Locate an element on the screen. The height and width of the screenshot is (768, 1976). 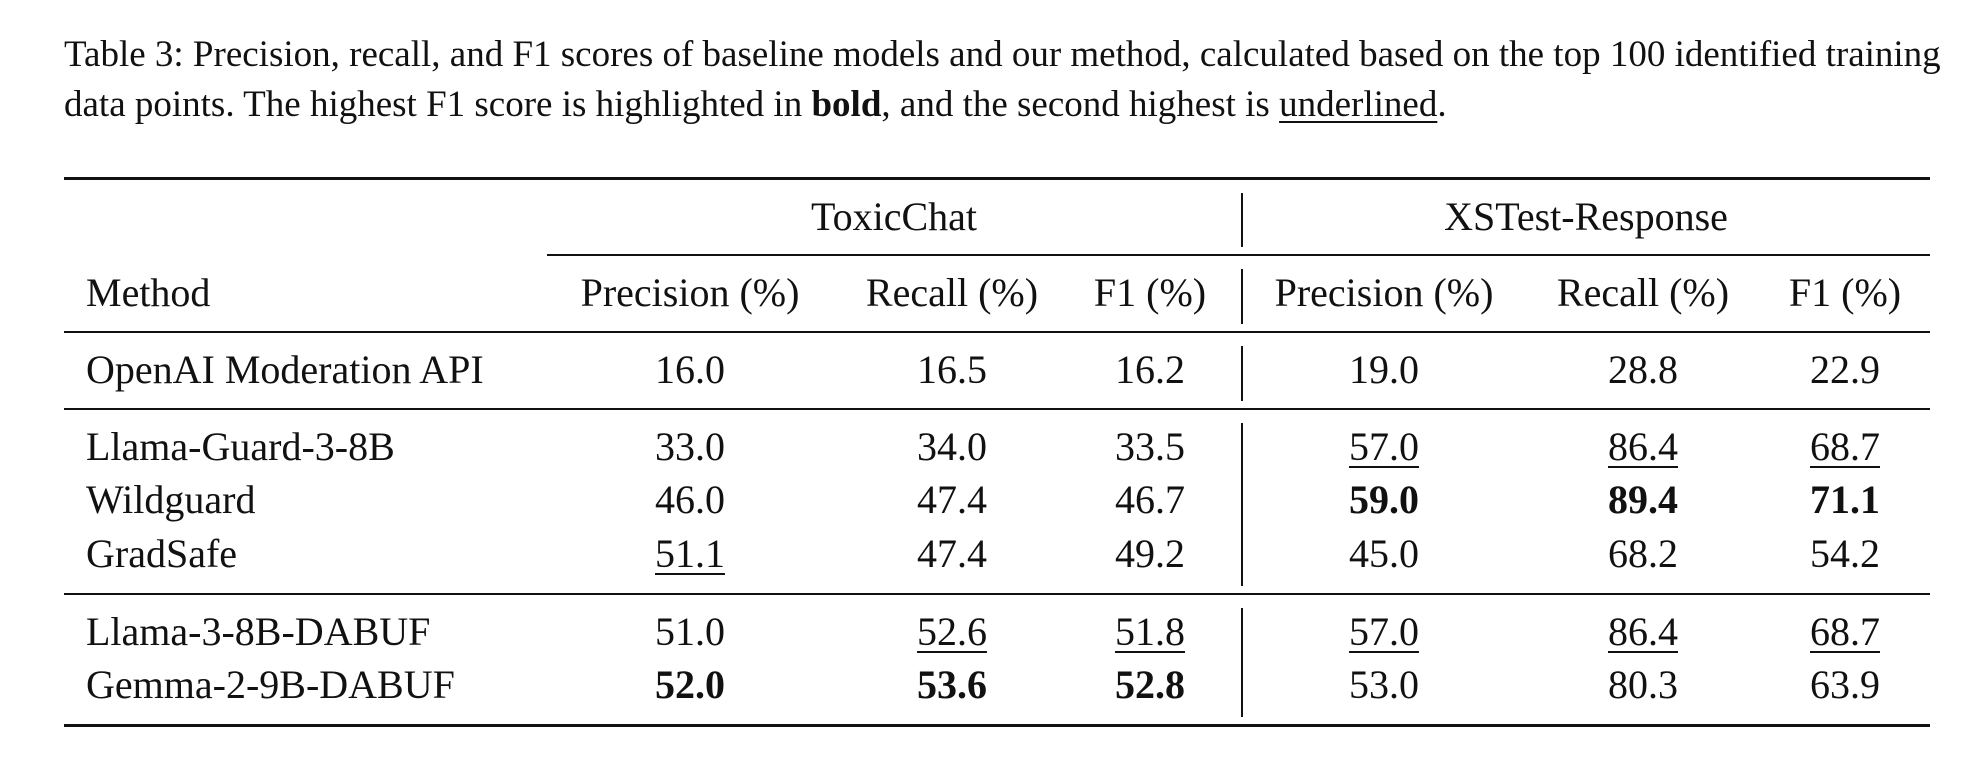
cell-value: 52.8 is located at coordinates (1150, 684).